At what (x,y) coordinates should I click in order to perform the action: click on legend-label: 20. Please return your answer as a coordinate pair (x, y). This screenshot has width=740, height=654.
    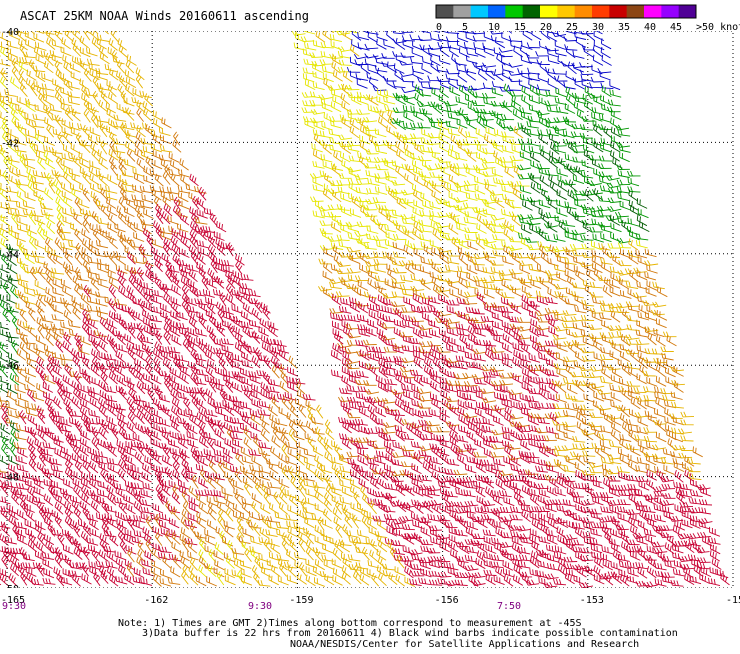
    Looking at the image, I should click on (546, 27).